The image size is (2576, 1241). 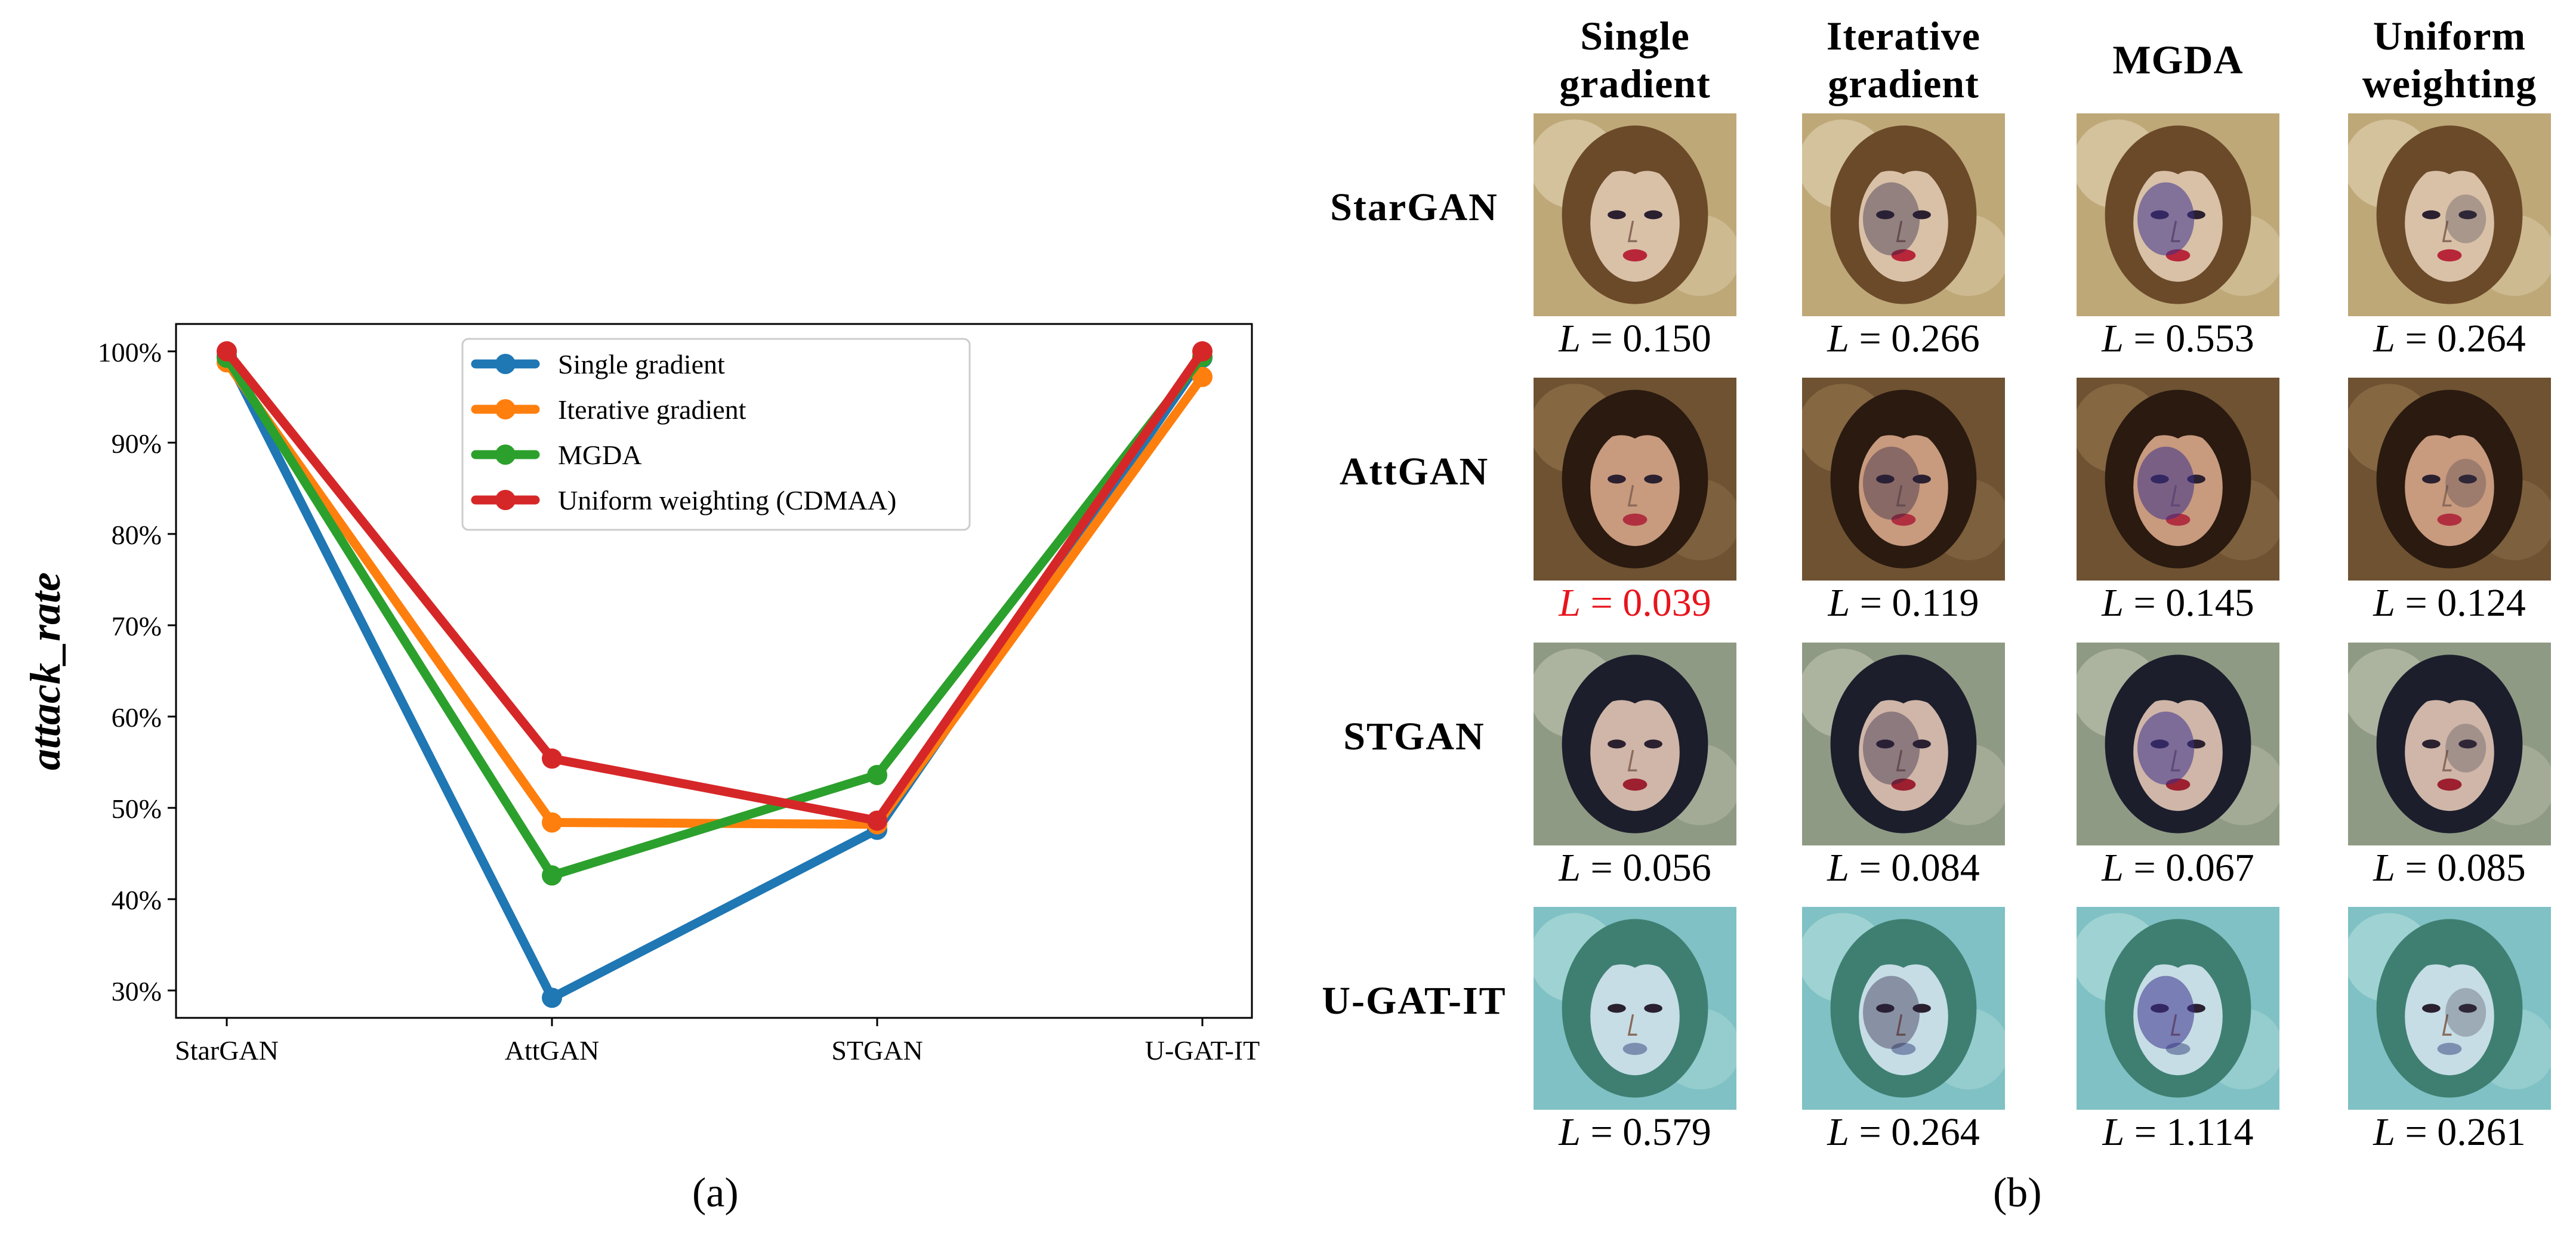 What do you see at coordinates (1415, 1001) in the screenshot?
I see `row-header: U-GAT-IT` at bounding box center [1415, 1001].